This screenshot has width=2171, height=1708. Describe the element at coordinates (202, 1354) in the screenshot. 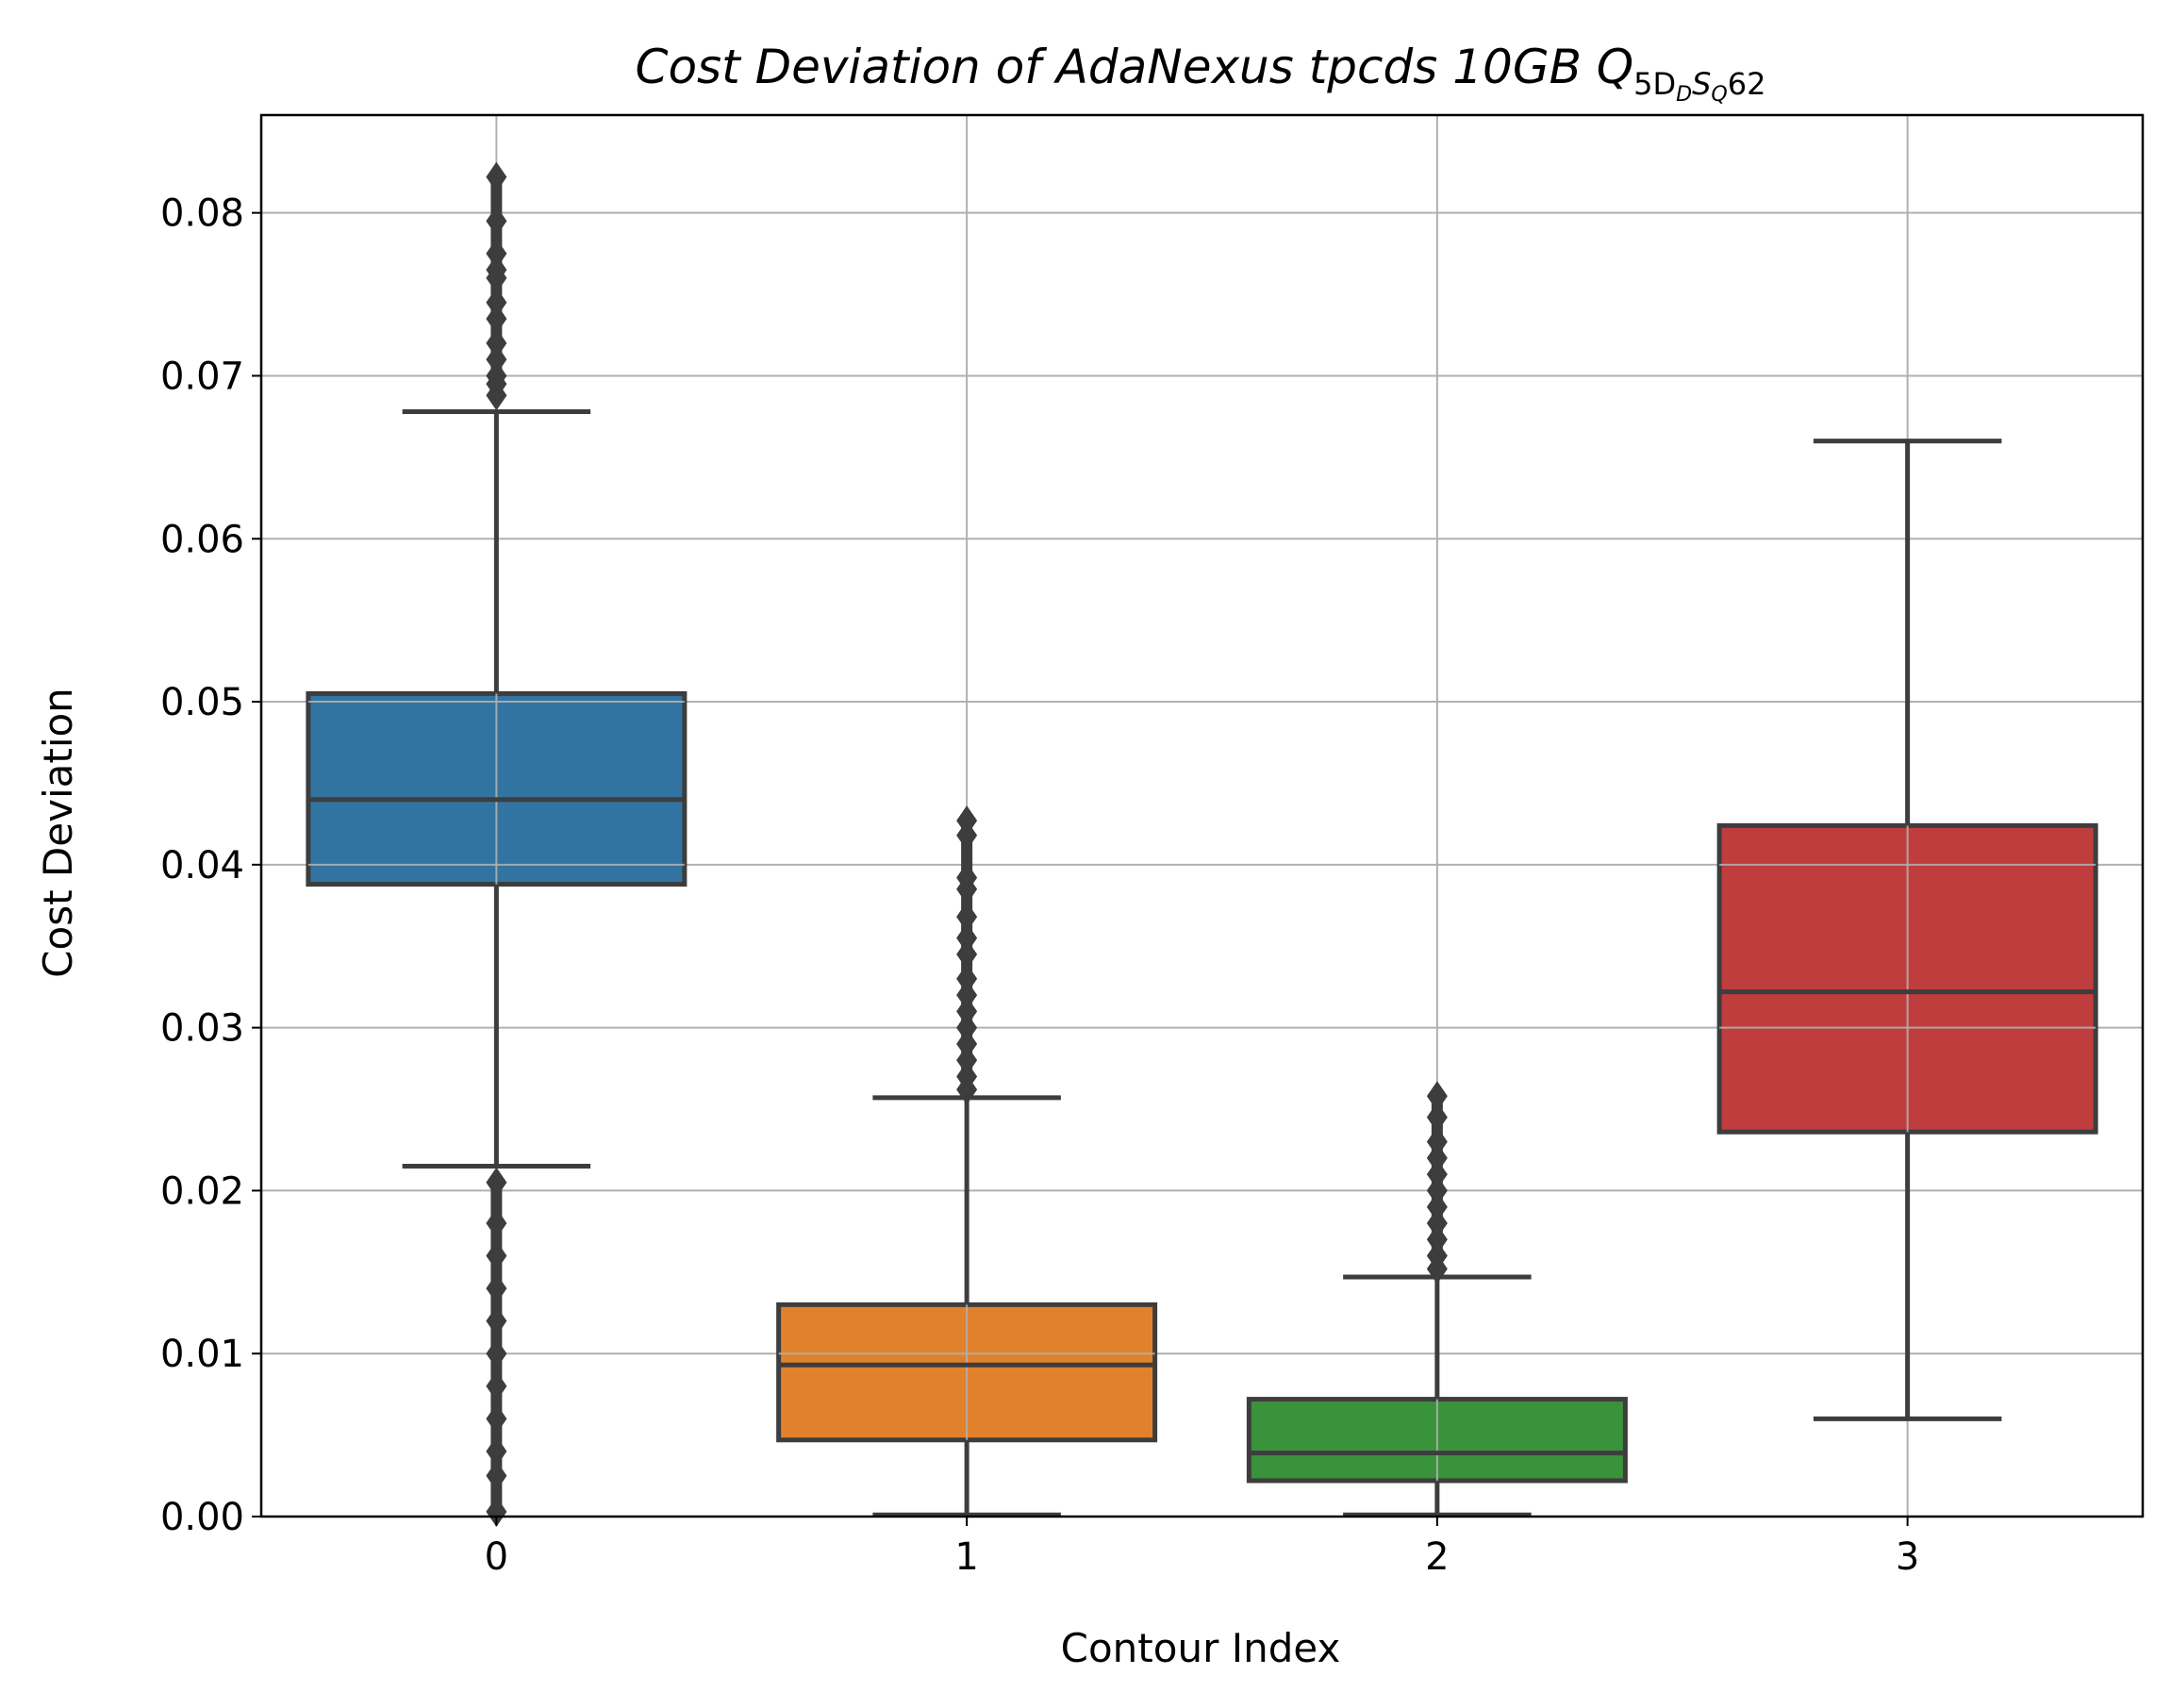

I see `y-tick-label: 0.01` at that location.